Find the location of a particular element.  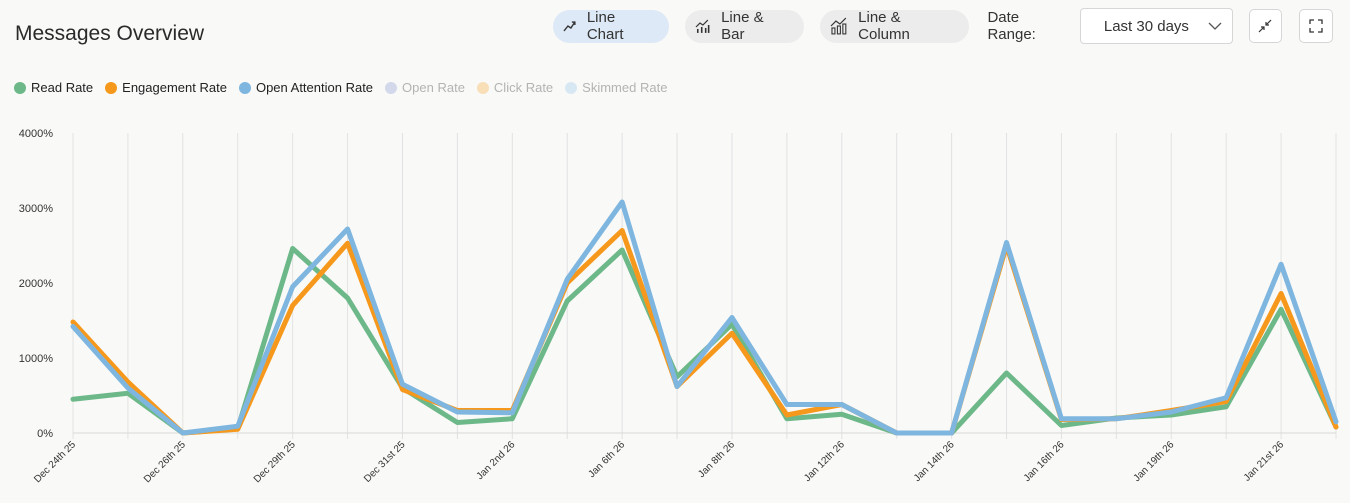

legend-label: Open Rate is located at coordinates (433, 87).